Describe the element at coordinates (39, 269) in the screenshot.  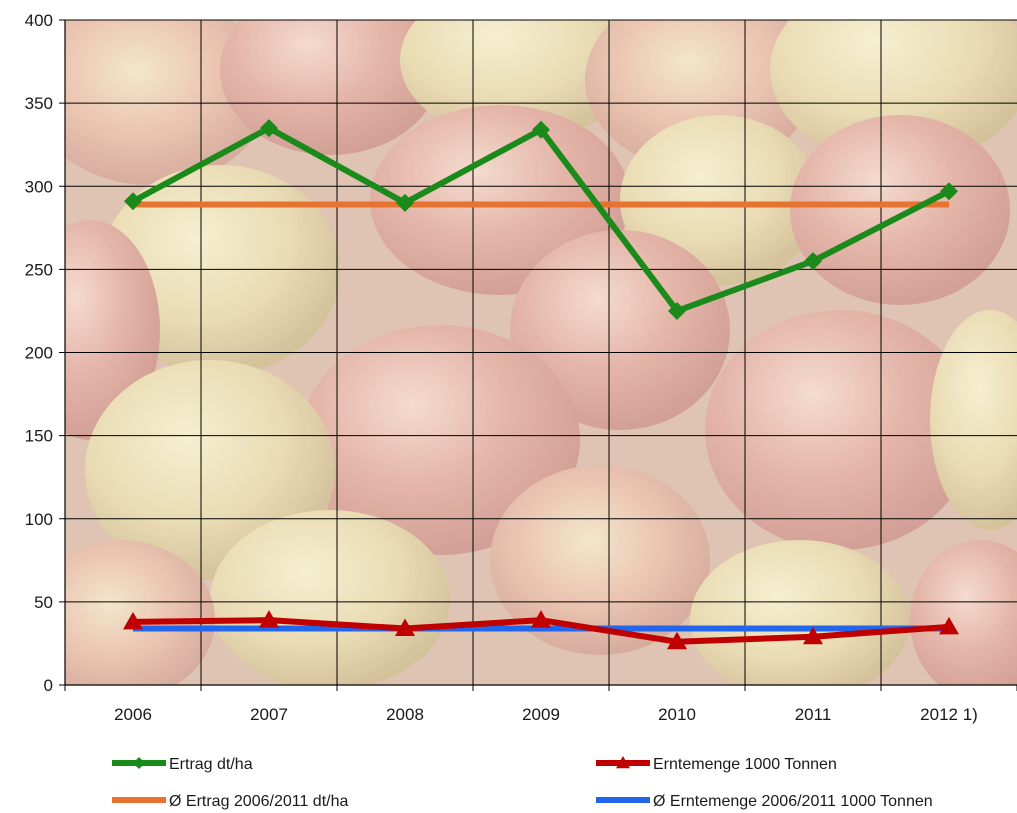
I see `y-tick-label: 250` at that location.